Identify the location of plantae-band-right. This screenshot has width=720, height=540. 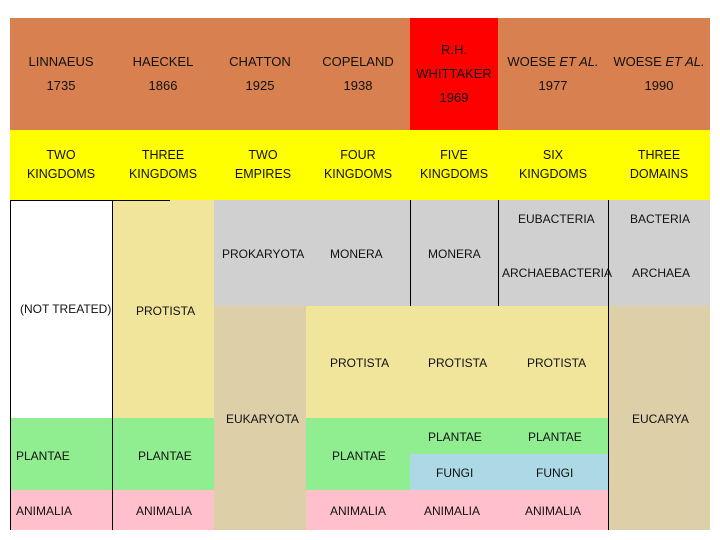
(457, 436).